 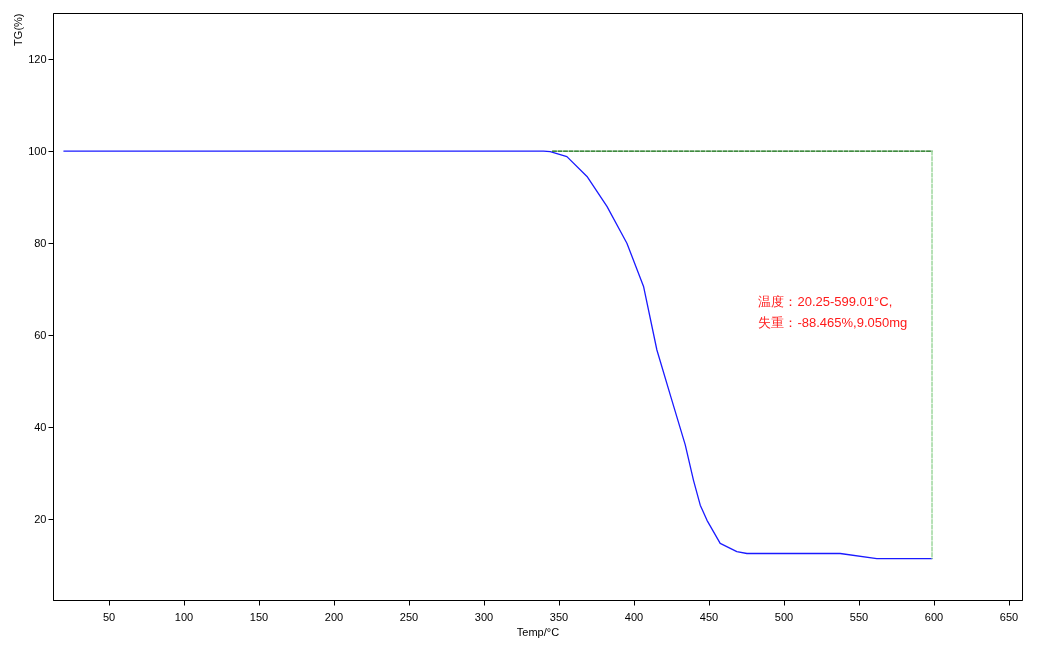 What do you see at coordinates (109, 616) in the screenshot?
I see `x-tick-label: 50` at bounding box center [109, 616].